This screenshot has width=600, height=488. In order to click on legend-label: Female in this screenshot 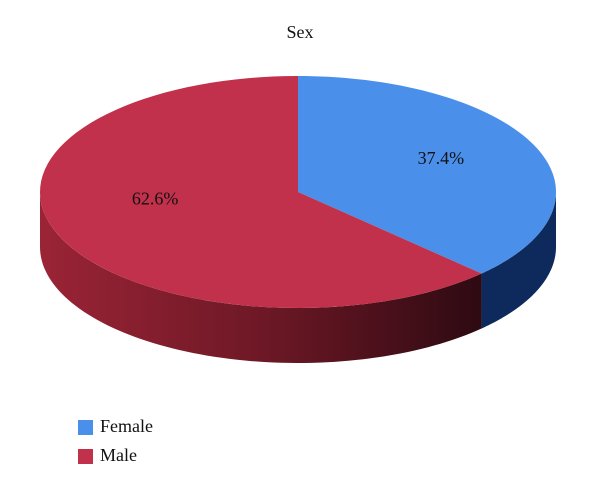, I will do `click(126, 426)`.